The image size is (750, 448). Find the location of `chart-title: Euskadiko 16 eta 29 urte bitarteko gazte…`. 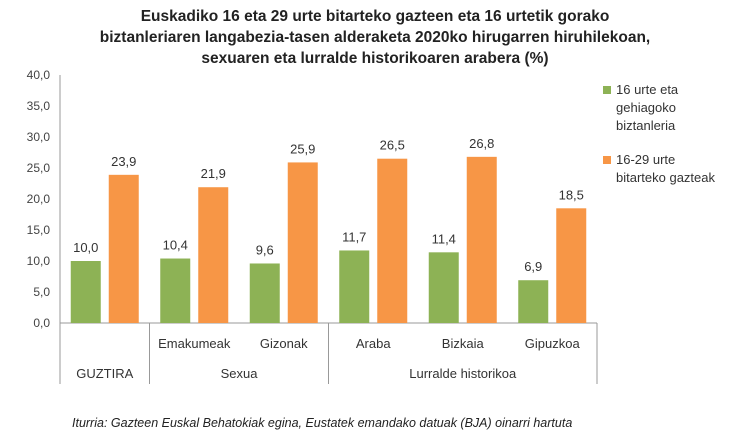

chart-title: Euskadiko 16 eta 29 urte bitarteko gazte… is located at coordinates (375, 37).